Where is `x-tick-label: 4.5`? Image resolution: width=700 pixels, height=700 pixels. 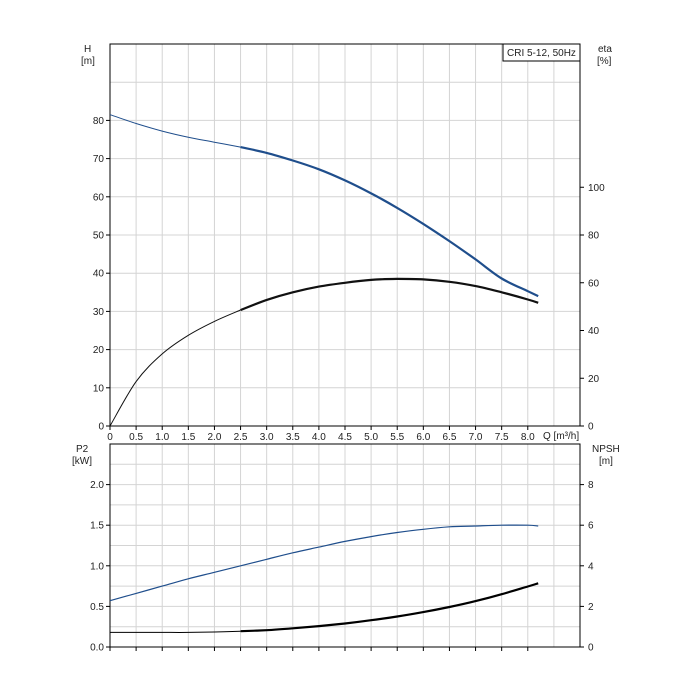
x-tick-label: 4.5 is located at coordinates (345, 437).